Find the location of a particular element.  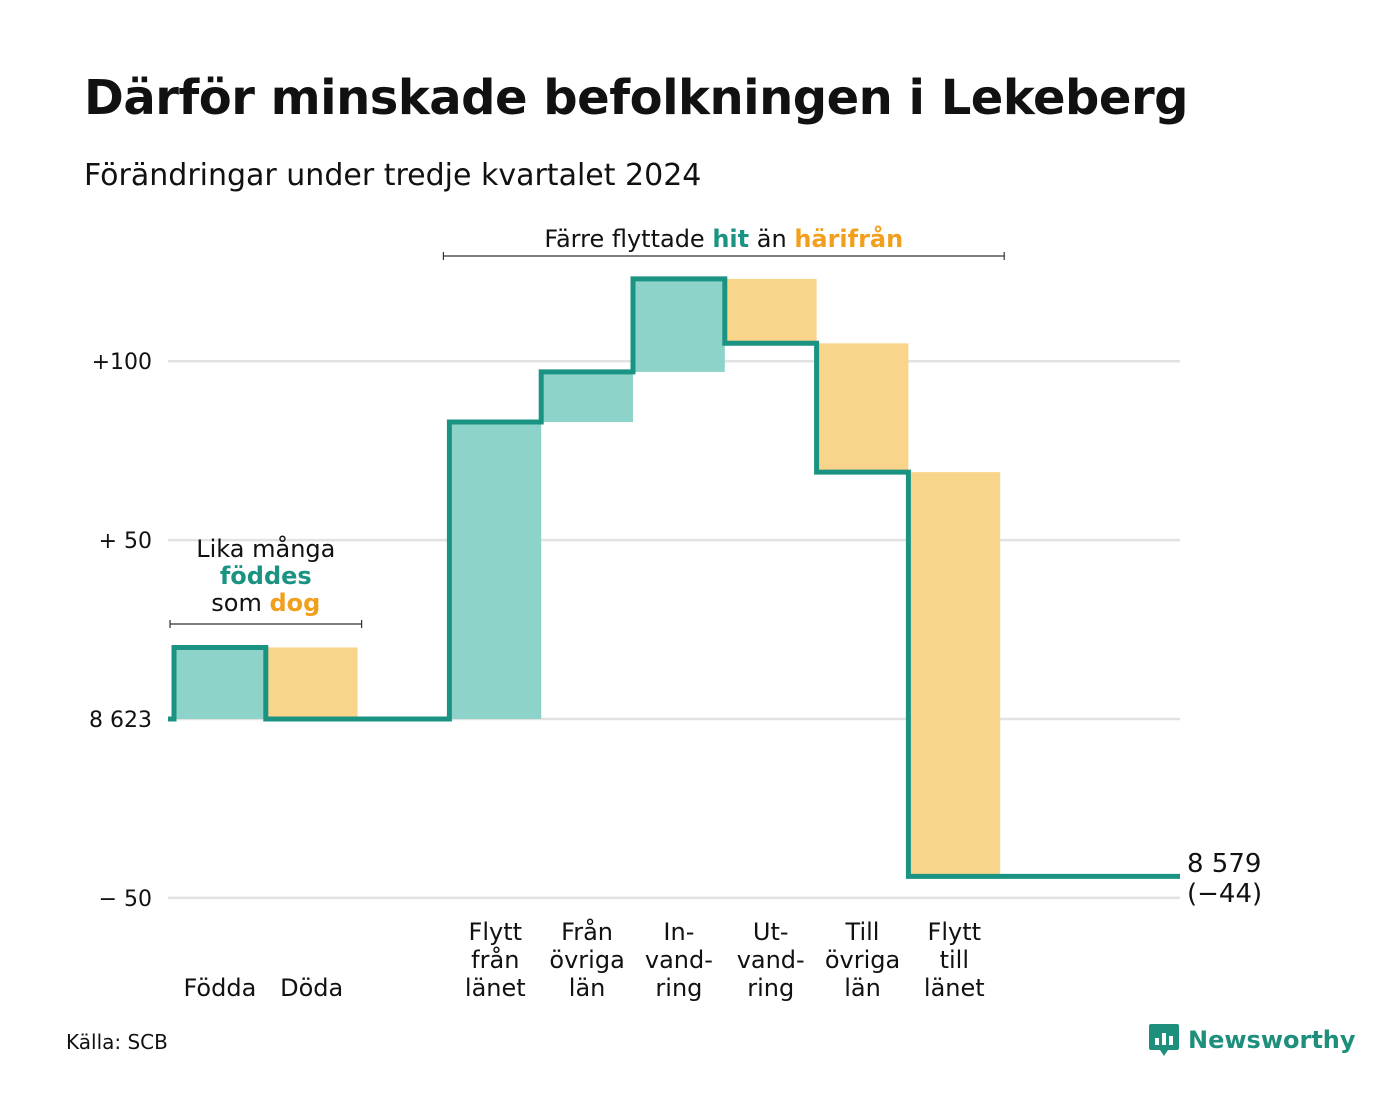

annotation-text: som is located at coordinates (240, 603).